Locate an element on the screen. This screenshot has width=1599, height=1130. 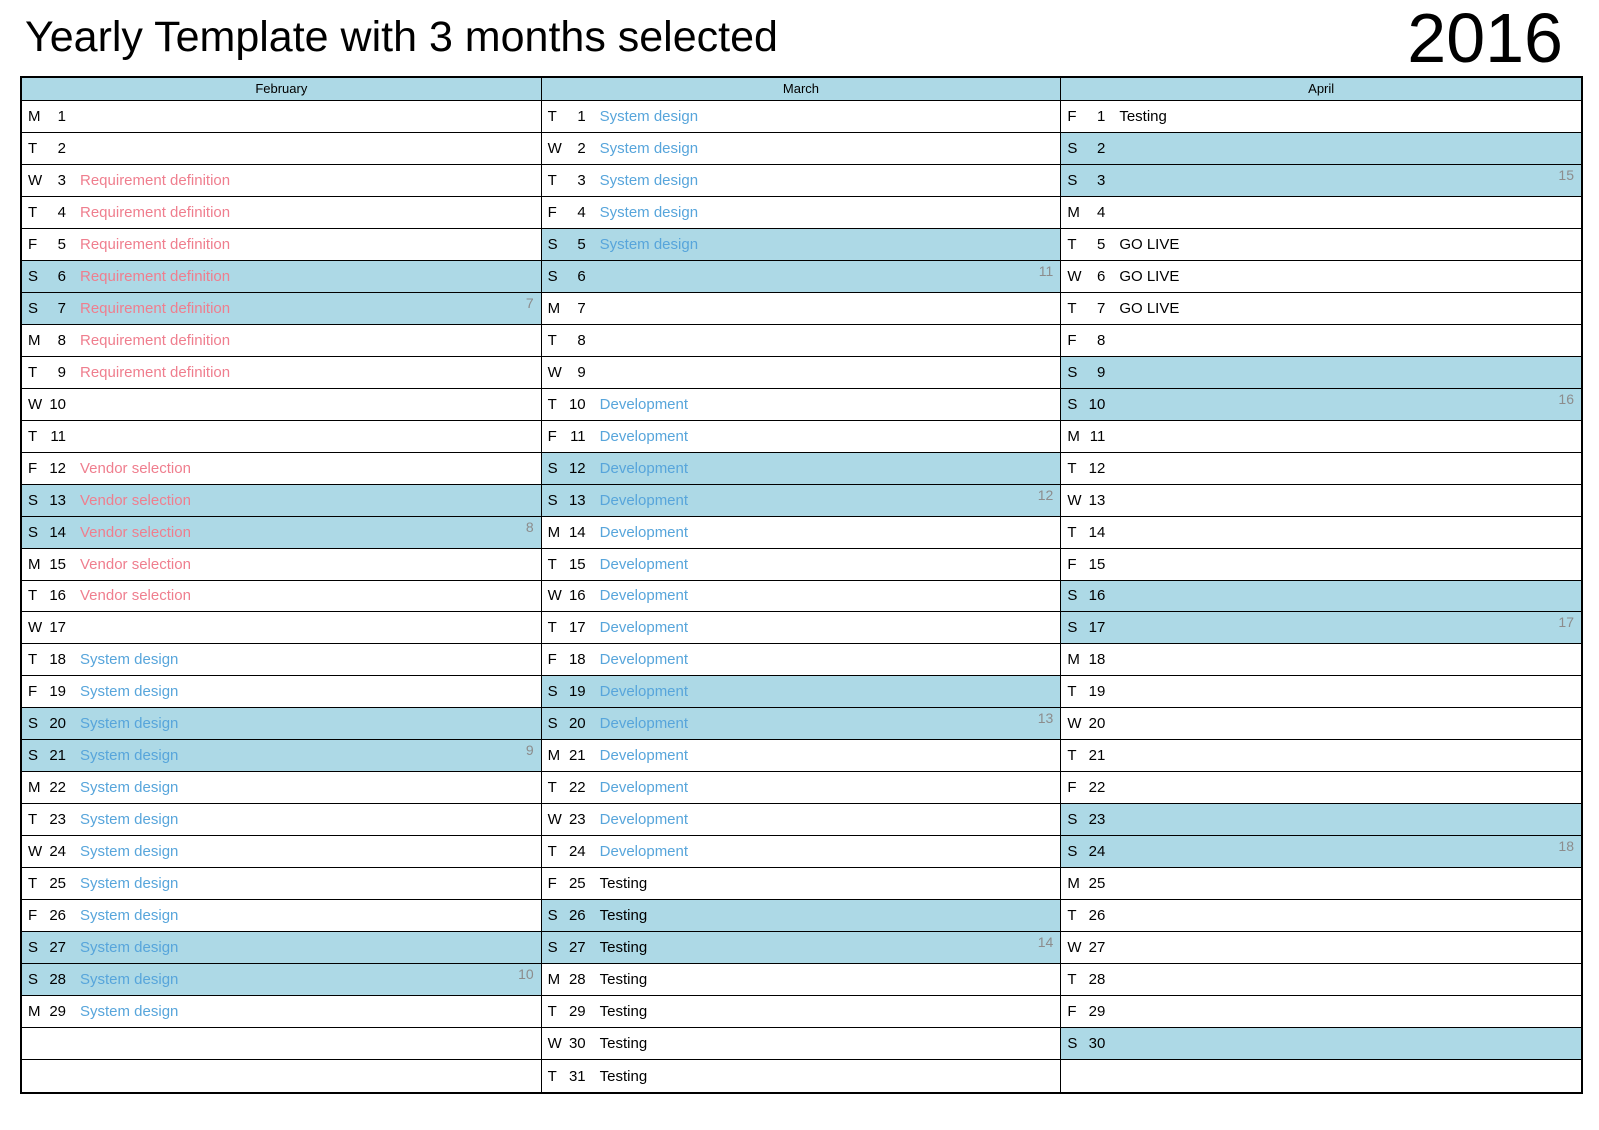
day-row: S 14 Vendor selection 8 is located at coordinates (281, 532).